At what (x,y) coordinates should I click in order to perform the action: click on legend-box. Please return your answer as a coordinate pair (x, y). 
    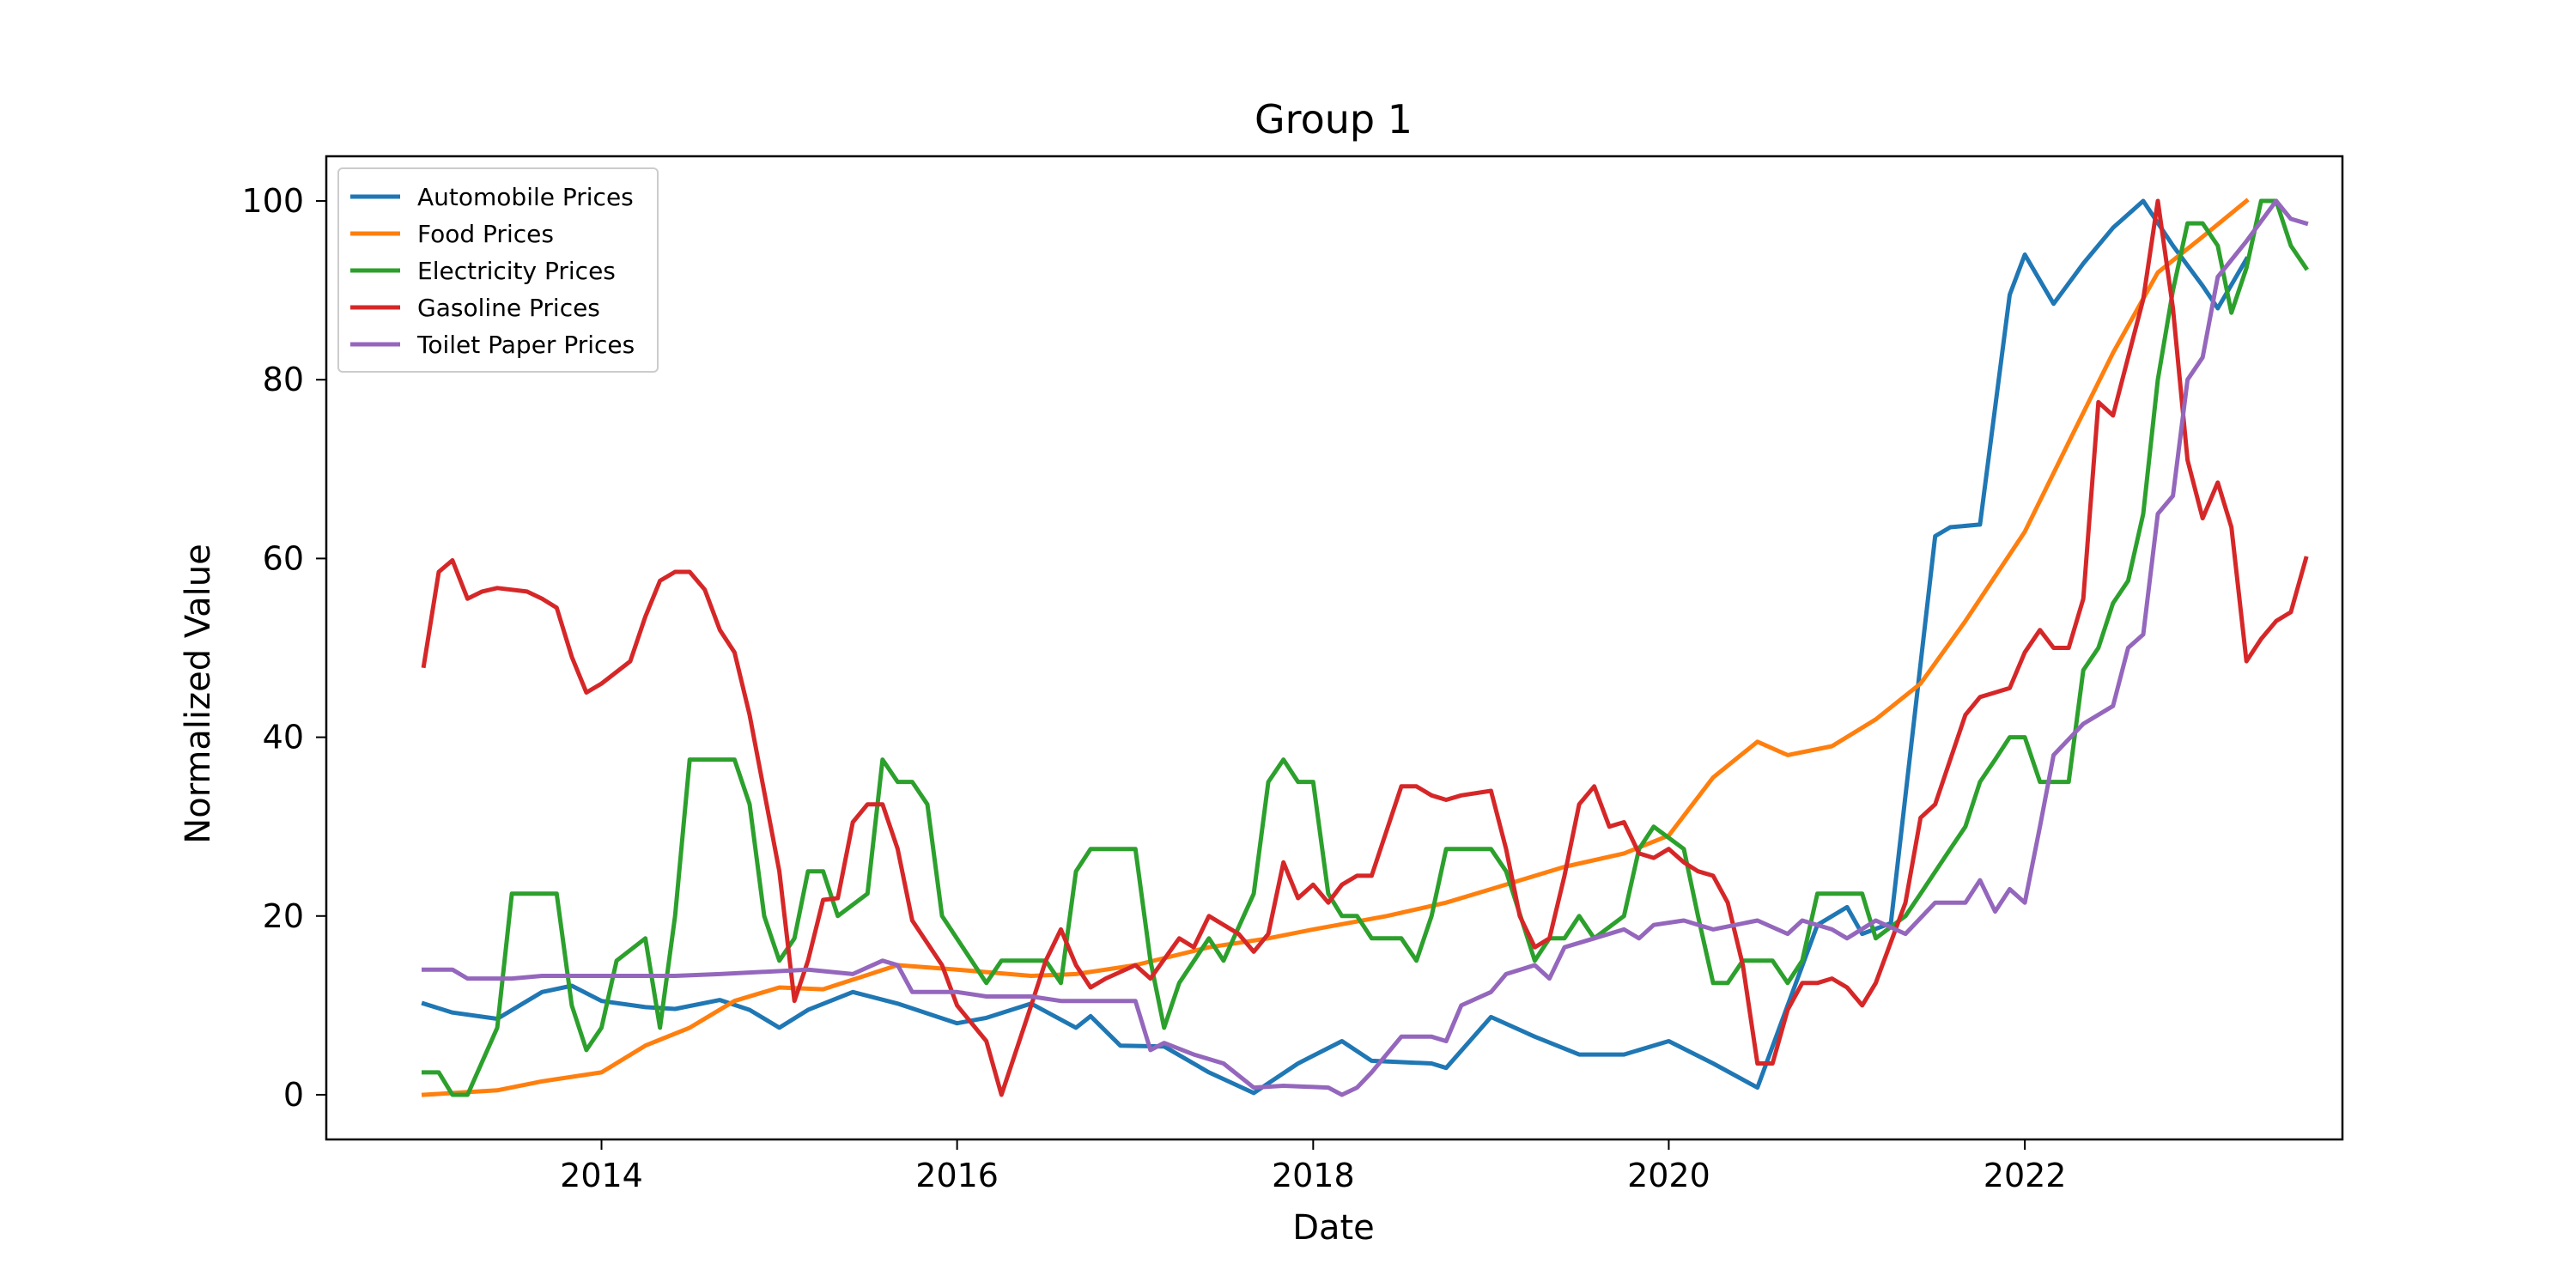
    Looking at the image, I should click on (498, 270).